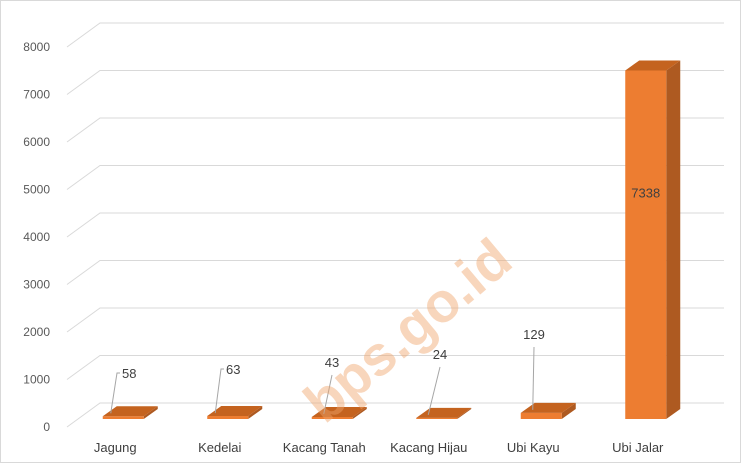 This screenshot has height=463, width=741. What do you see at coordinates (638, 447) in the screenshot?
I see `x-tick-label: Ubi Jalar` at bounding box center [638, 447].